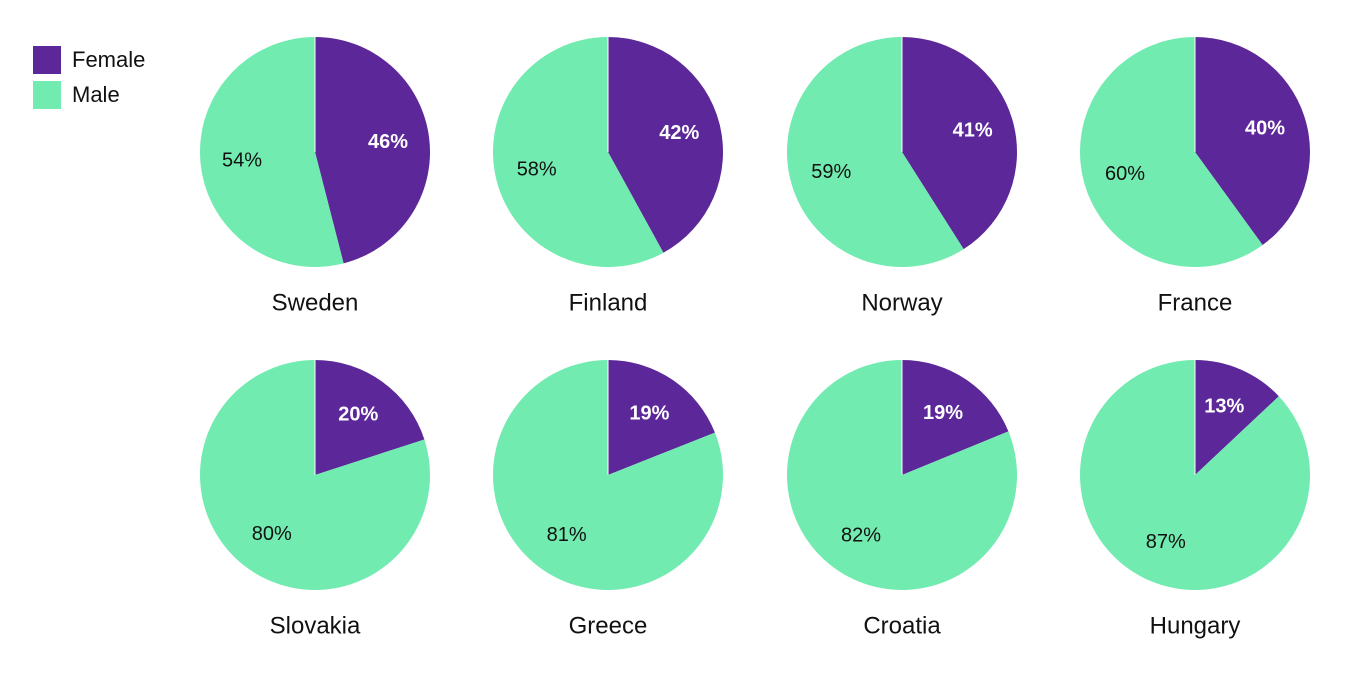 This screenshot has width=1360, height=685. What do you see at coordinates (861, 535) in the screenshot?
I see `value-label: 82%` at bounding box center [861, 535].